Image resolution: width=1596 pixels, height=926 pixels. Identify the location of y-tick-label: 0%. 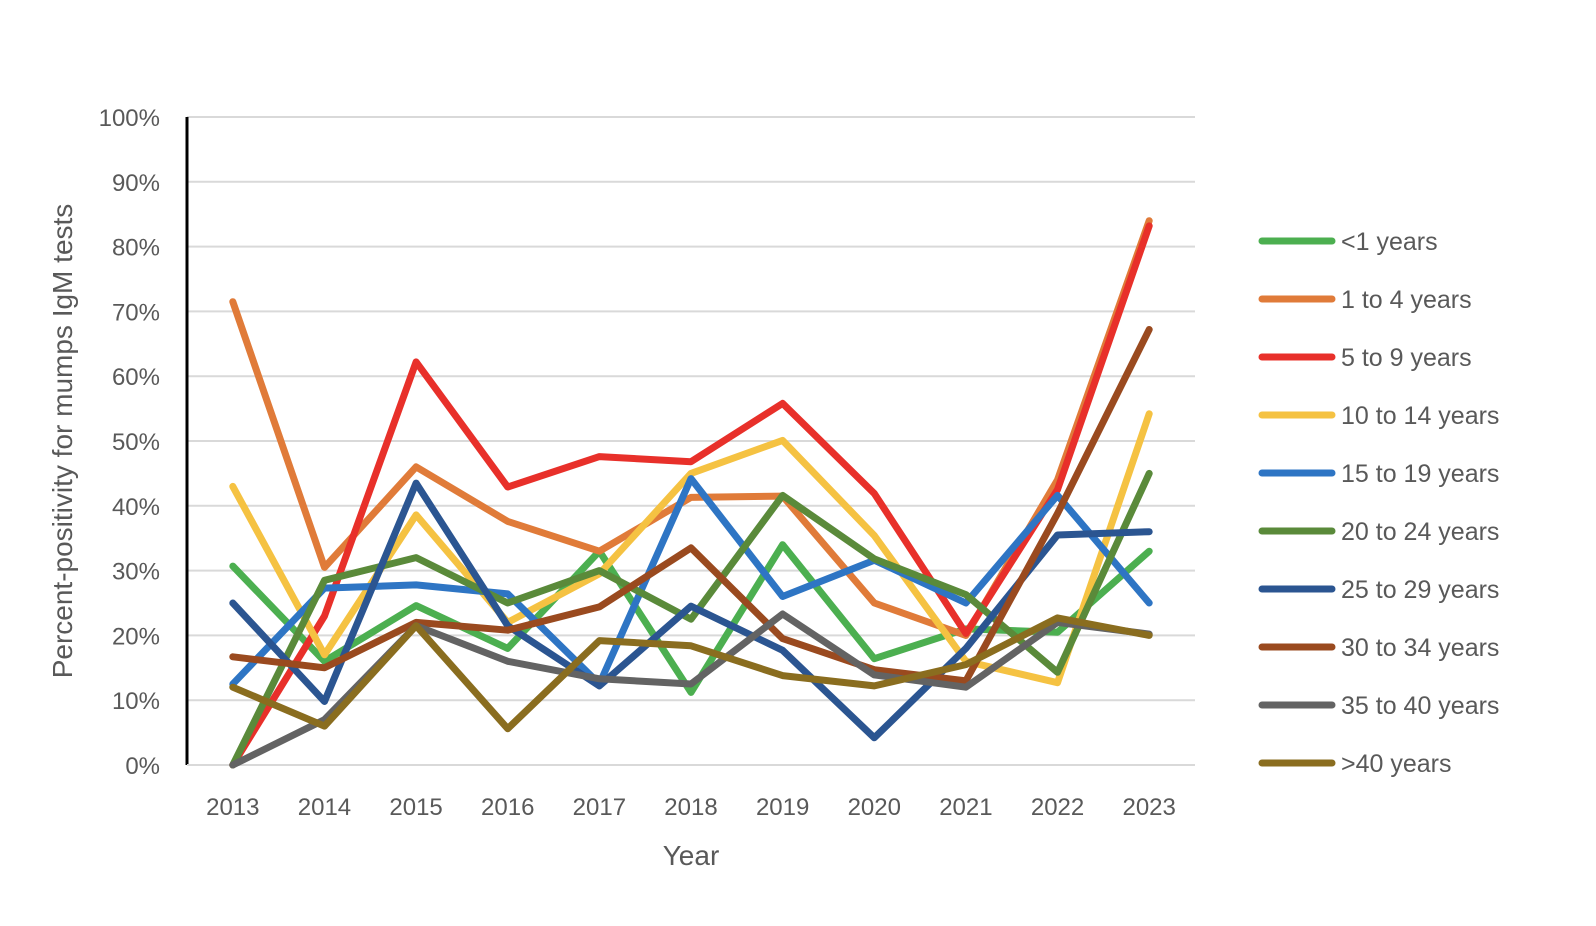
(142, 766).